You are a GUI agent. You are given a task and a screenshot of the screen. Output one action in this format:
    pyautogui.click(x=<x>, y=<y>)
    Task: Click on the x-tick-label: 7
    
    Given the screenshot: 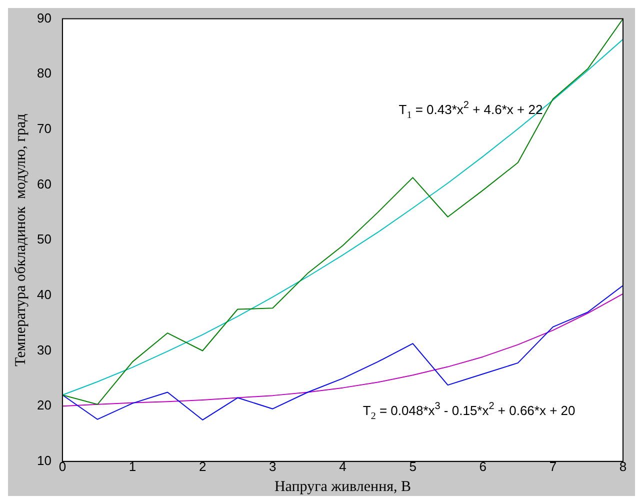 What is the action you would take?
    pyautogui.click(x=553, y=466)
    